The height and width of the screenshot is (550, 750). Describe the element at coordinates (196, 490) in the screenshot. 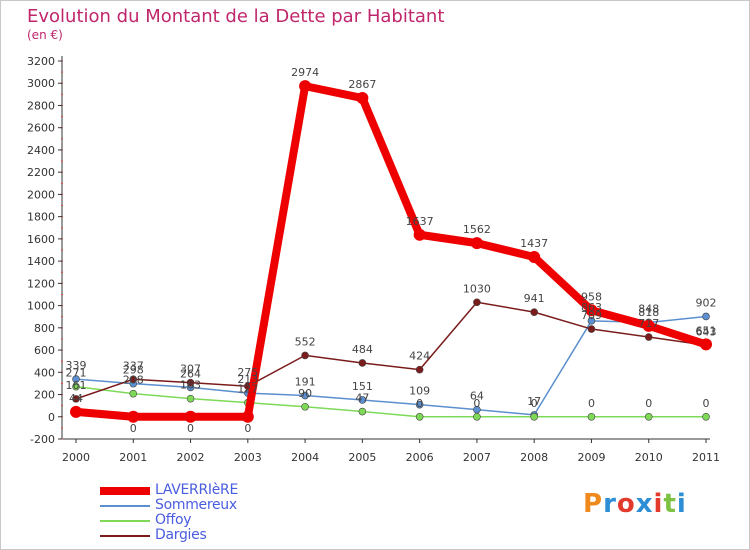

I see `legend-label: LAVERRIèRE` at that location.